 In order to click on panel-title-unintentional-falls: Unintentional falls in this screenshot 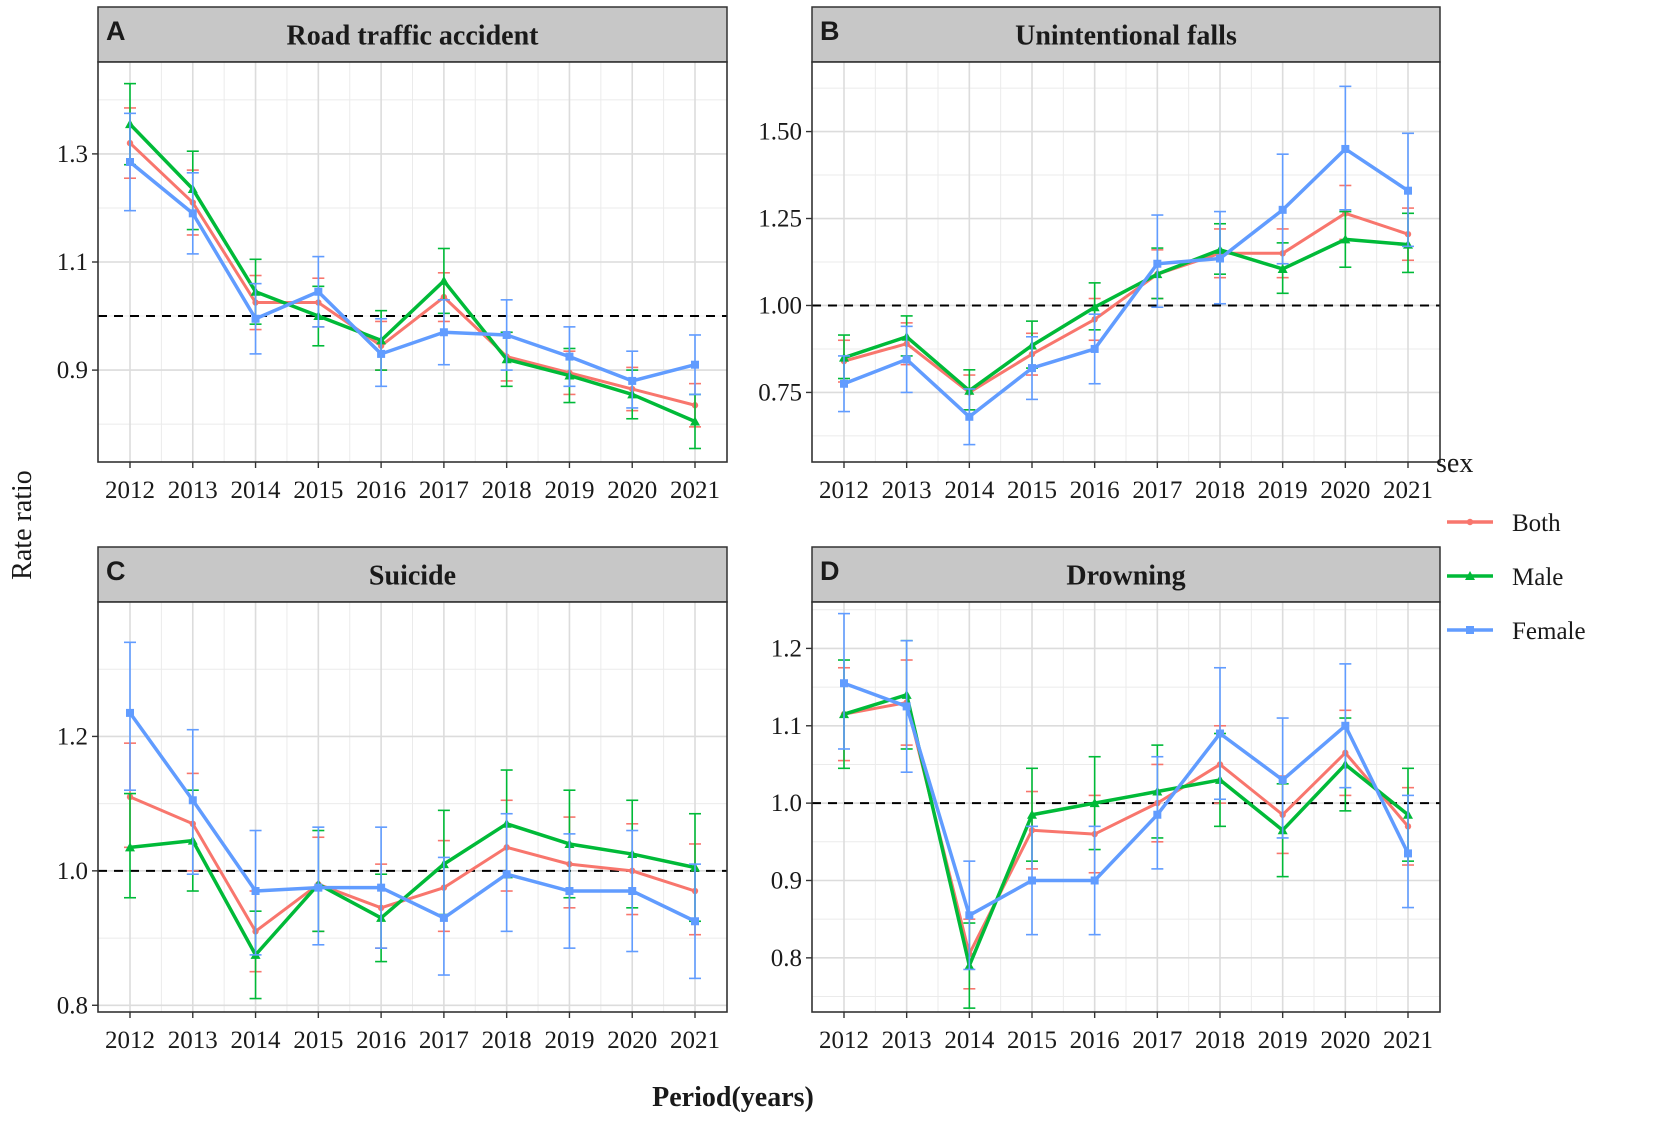, I will do `click(1126, 36)`.